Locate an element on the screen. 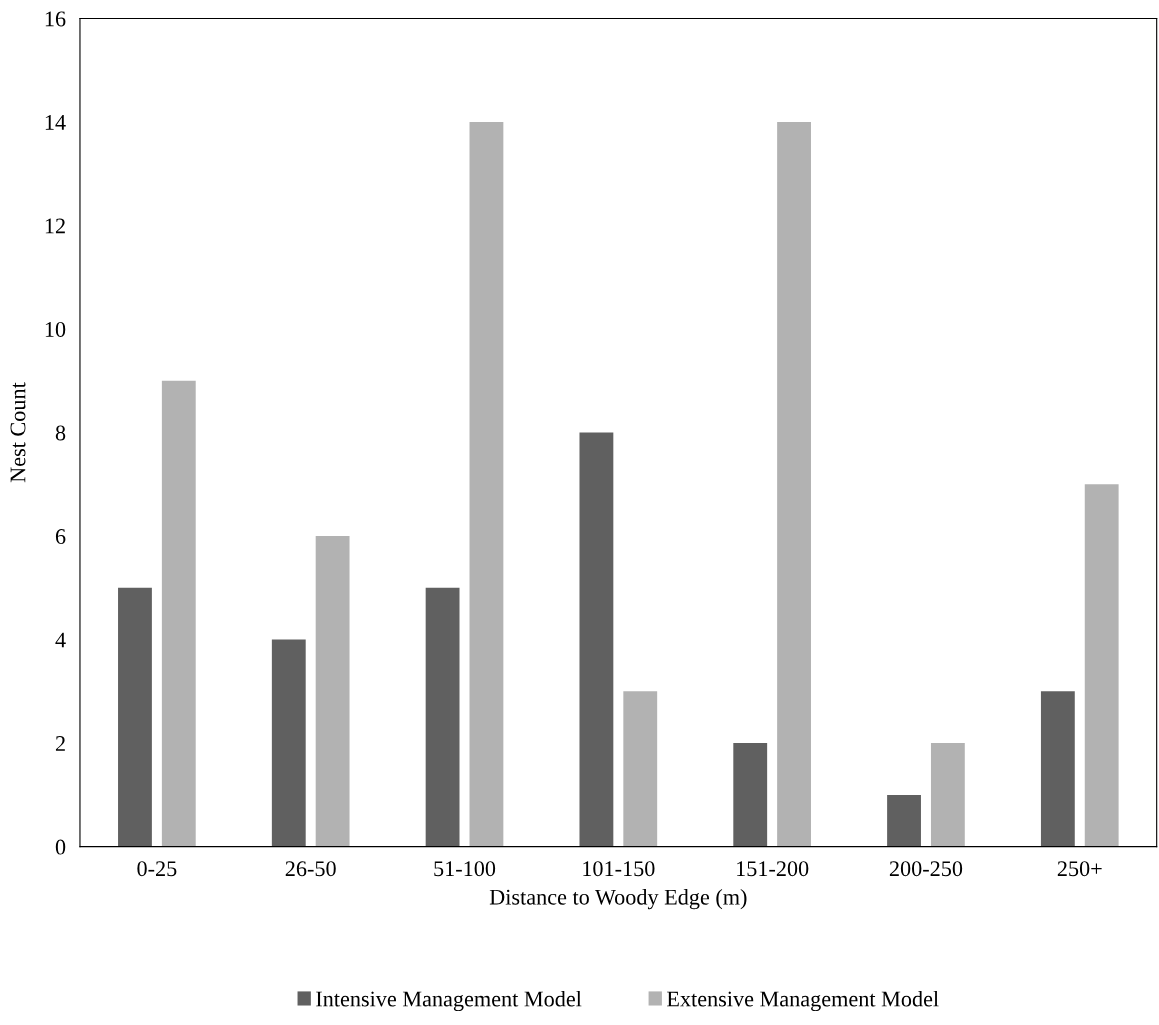 The height and width of the screenshot is (1025, 1159). x-tick-label: 200-250 is located at coordinates (926, 869).